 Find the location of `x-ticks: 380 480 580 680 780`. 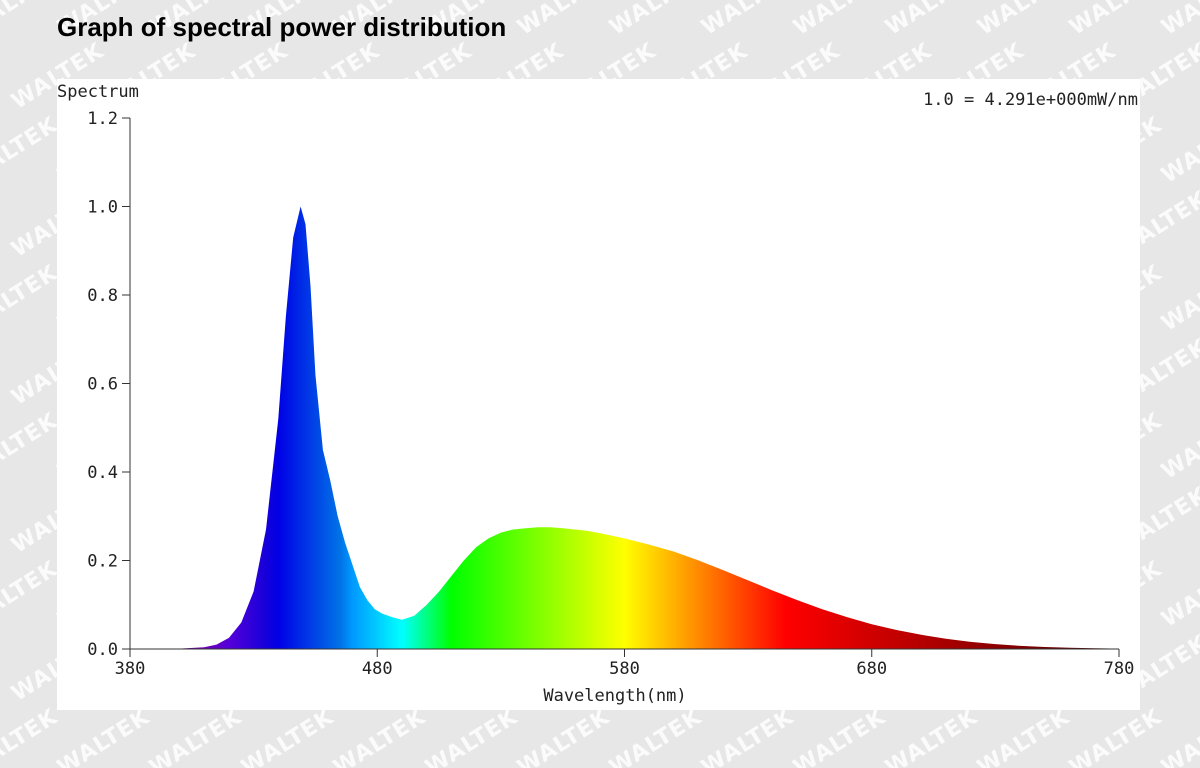

x-ticks: 380 480 580 680 780 is located at coordinates (625, 664).